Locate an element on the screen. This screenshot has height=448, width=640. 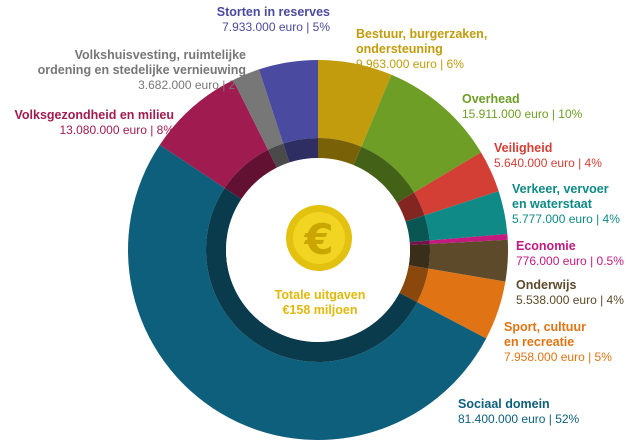
slice-storten is located at coordinates (288, 102).